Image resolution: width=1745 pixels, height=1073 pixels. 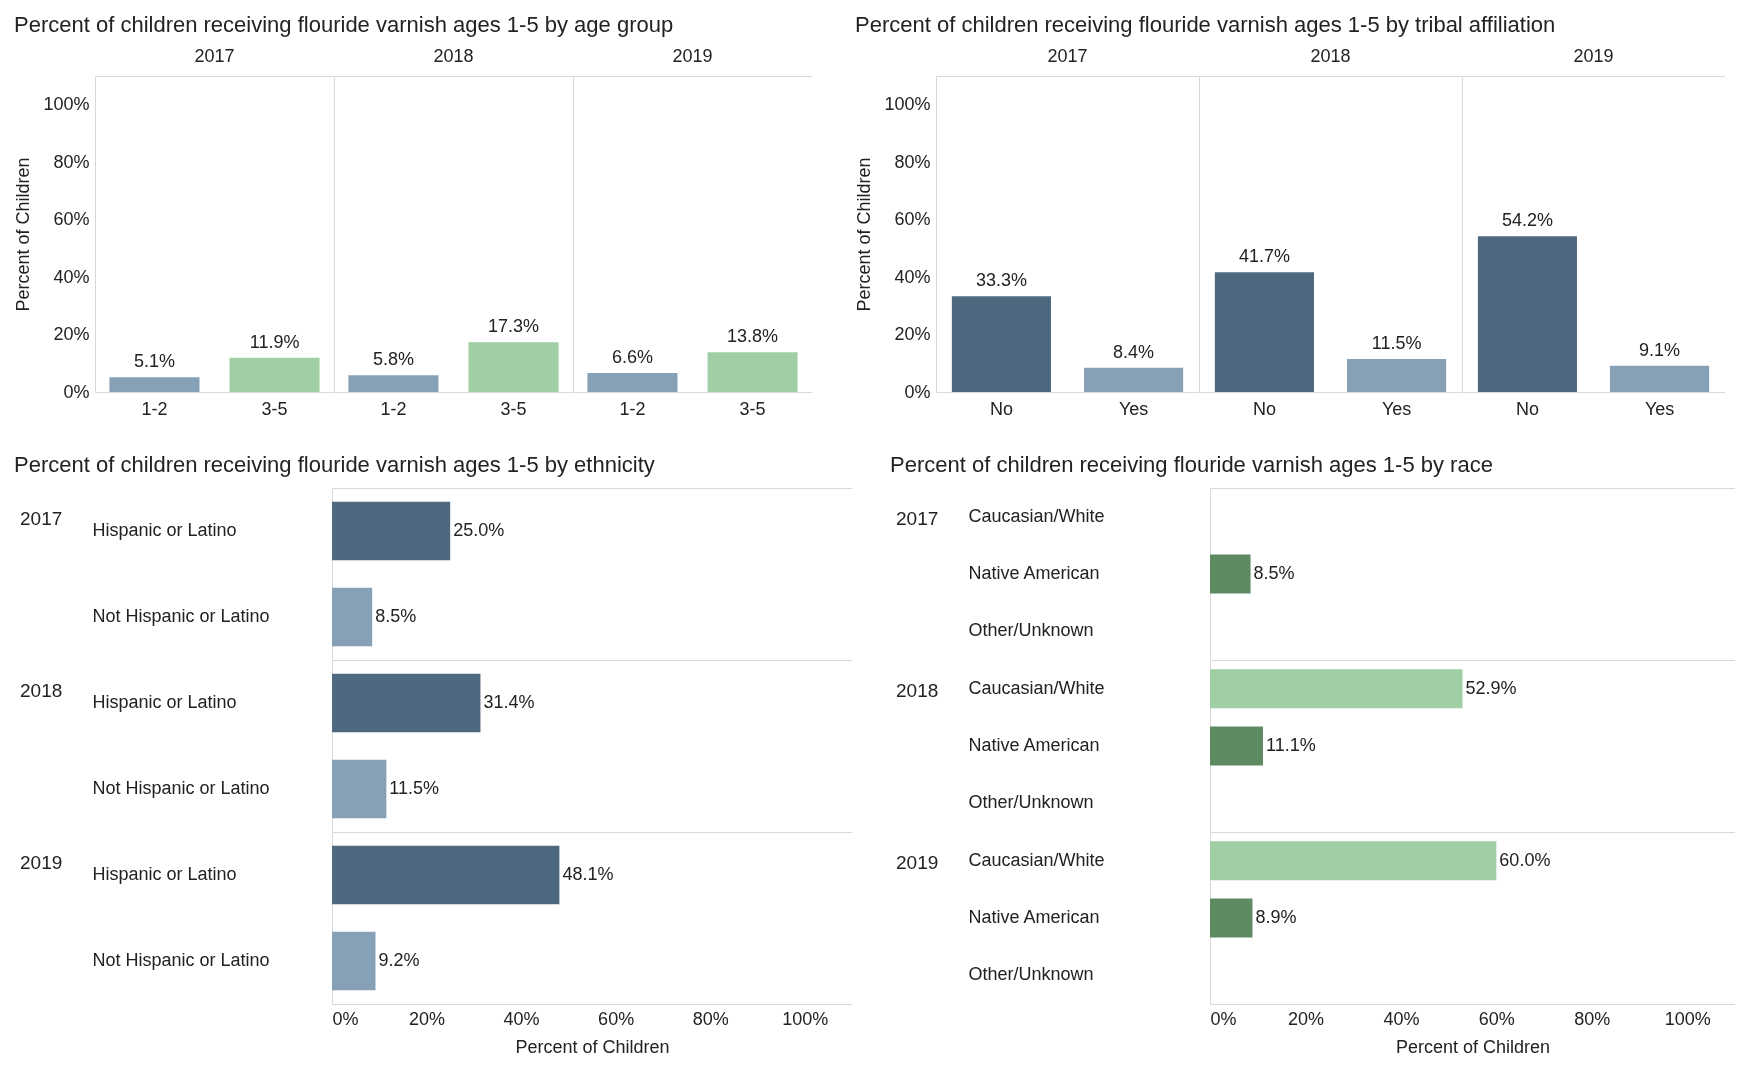 I want to click on data-label: 41.7%, so click(x=1264, y=256).